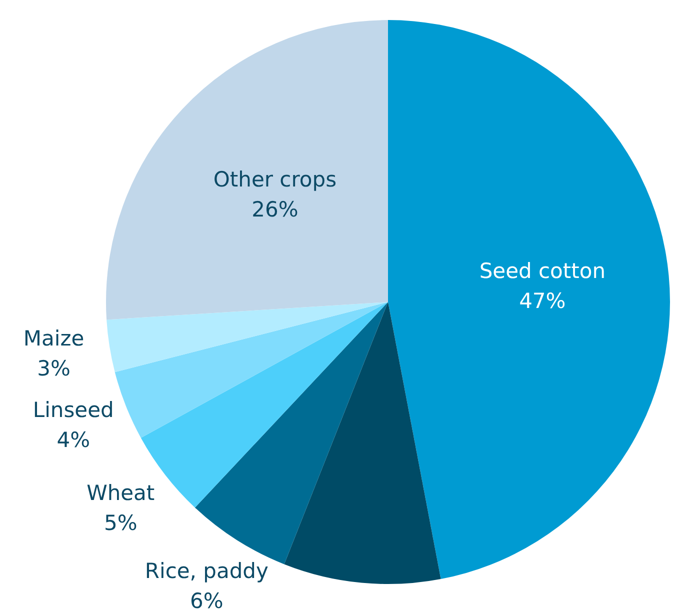  I want to click on data-label: 6%, so click(207, 601).